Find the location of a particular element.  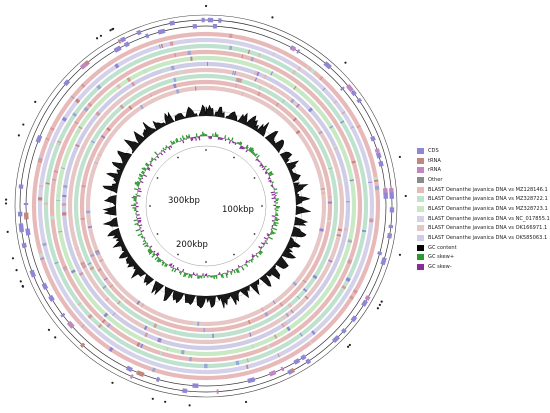

legend-swatch-gc-skew-plus is located at coordinates (420, 257).